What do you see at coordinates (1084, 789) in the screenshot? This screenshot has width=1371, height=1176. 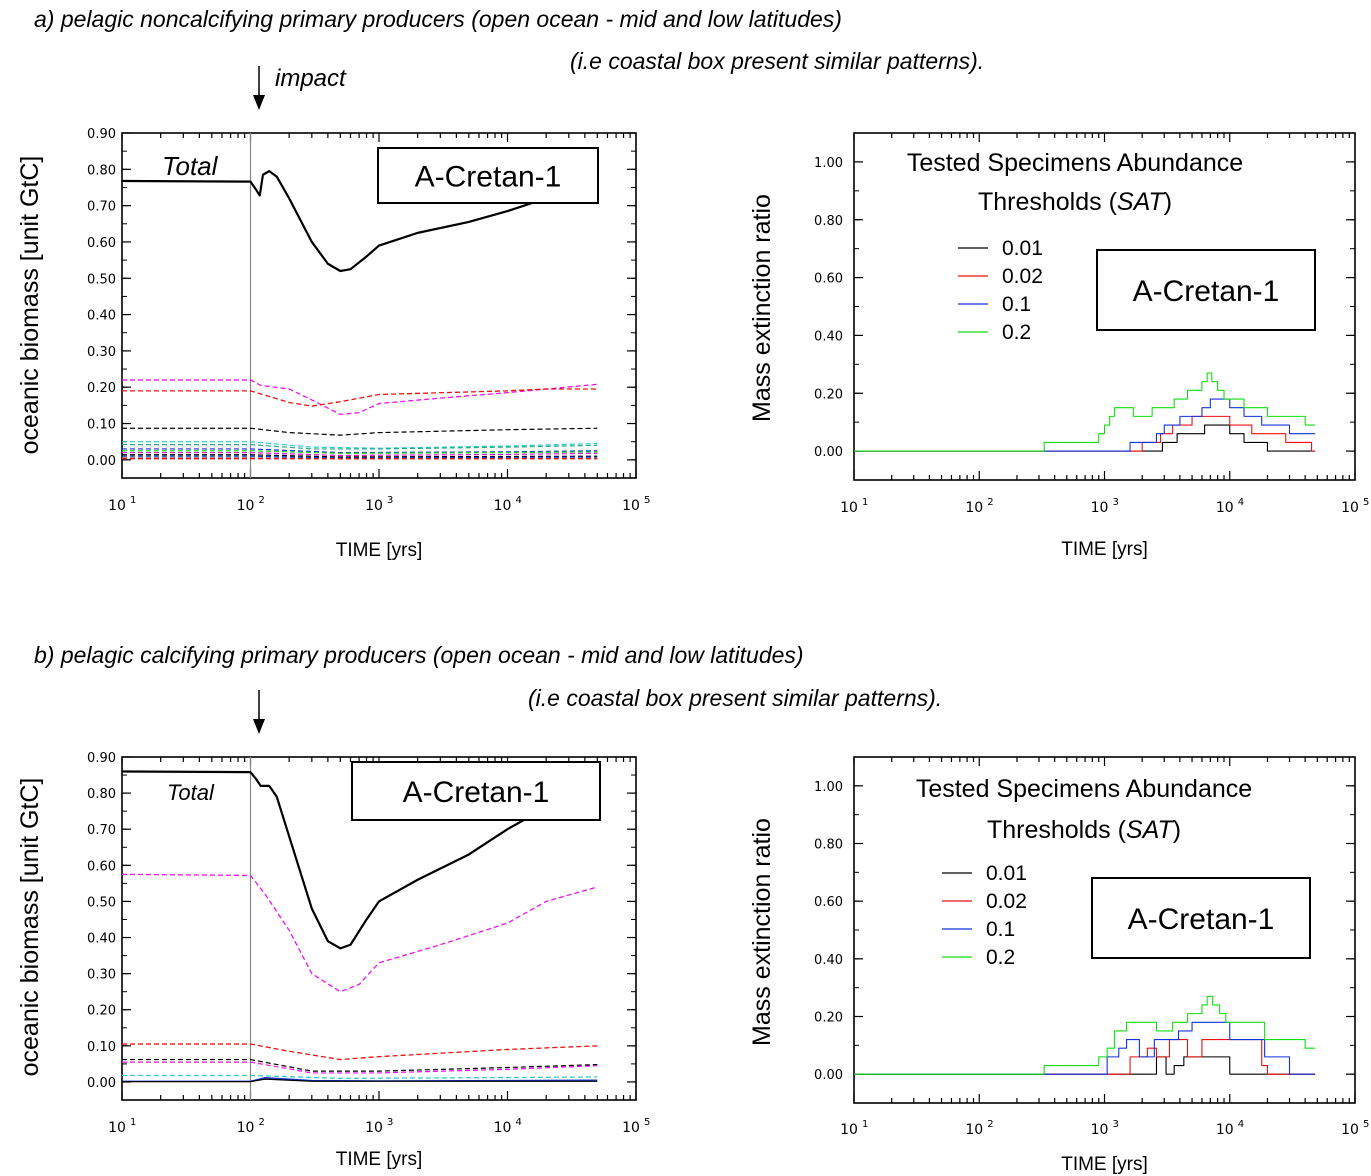 I see `legend-title-line1: Tested Specimens Abundance` at bounding box center [1084, 789].